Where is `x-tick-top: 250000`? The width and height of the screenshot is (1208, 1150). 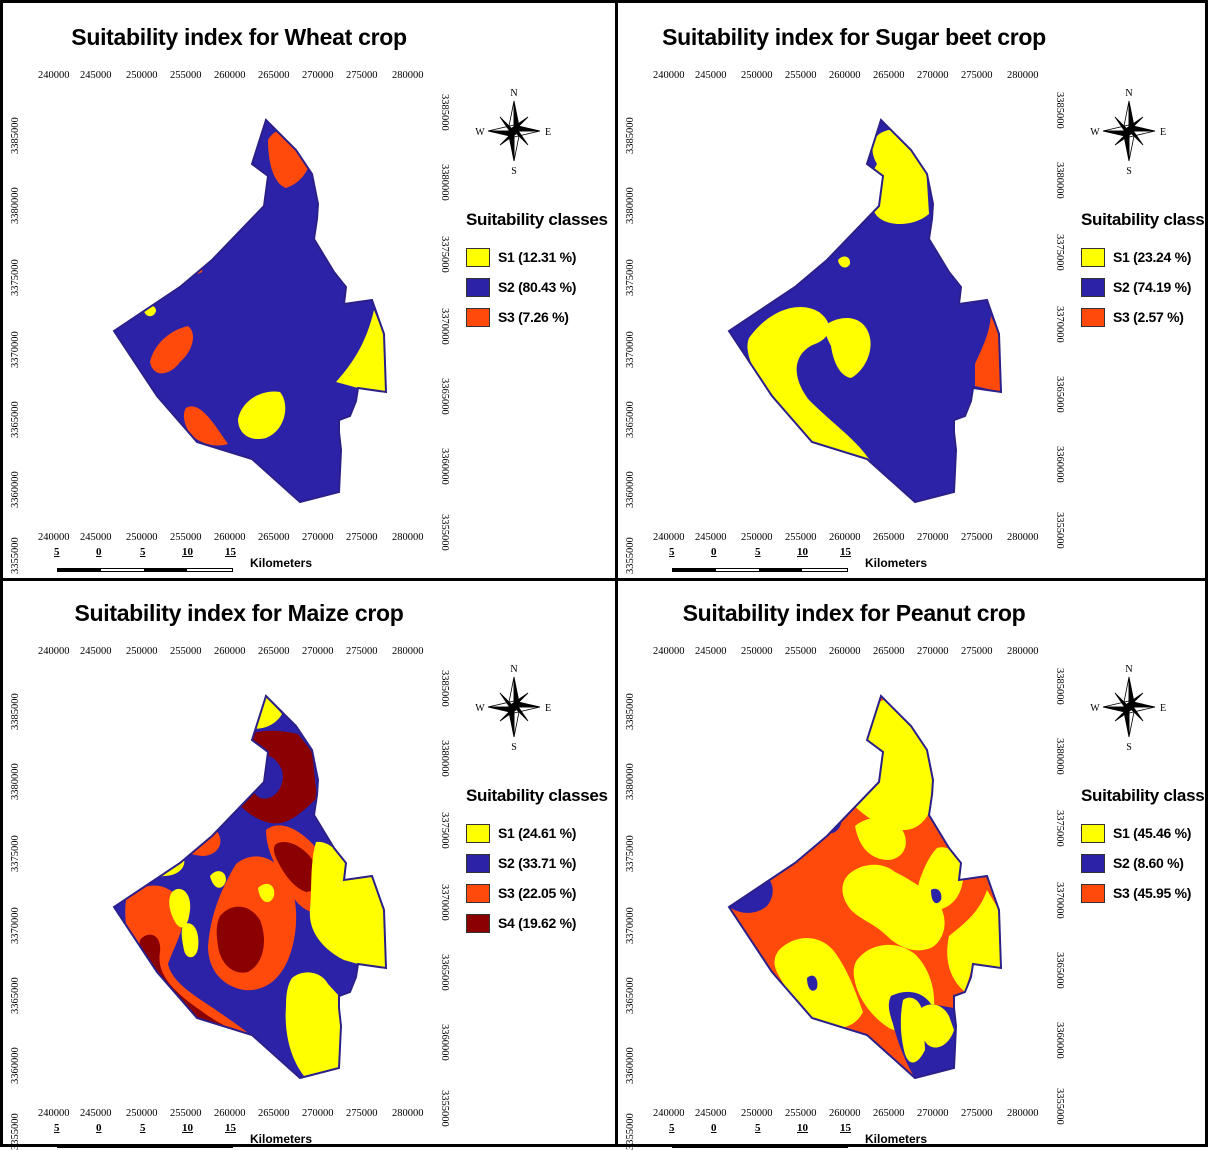 x-tick-top: 250000 is located at coordinates (757, 75).